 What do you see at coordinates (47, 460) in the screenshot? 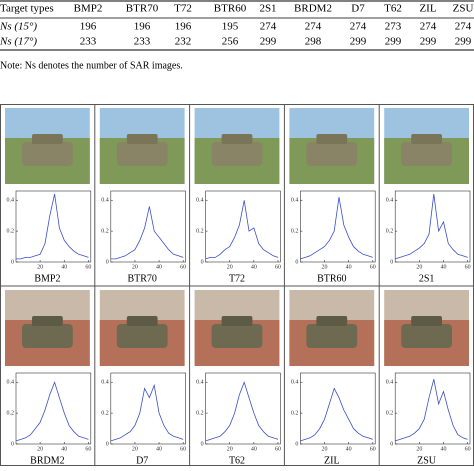
I see `panel-label: BRDM2` at bounding box center [47, 460].